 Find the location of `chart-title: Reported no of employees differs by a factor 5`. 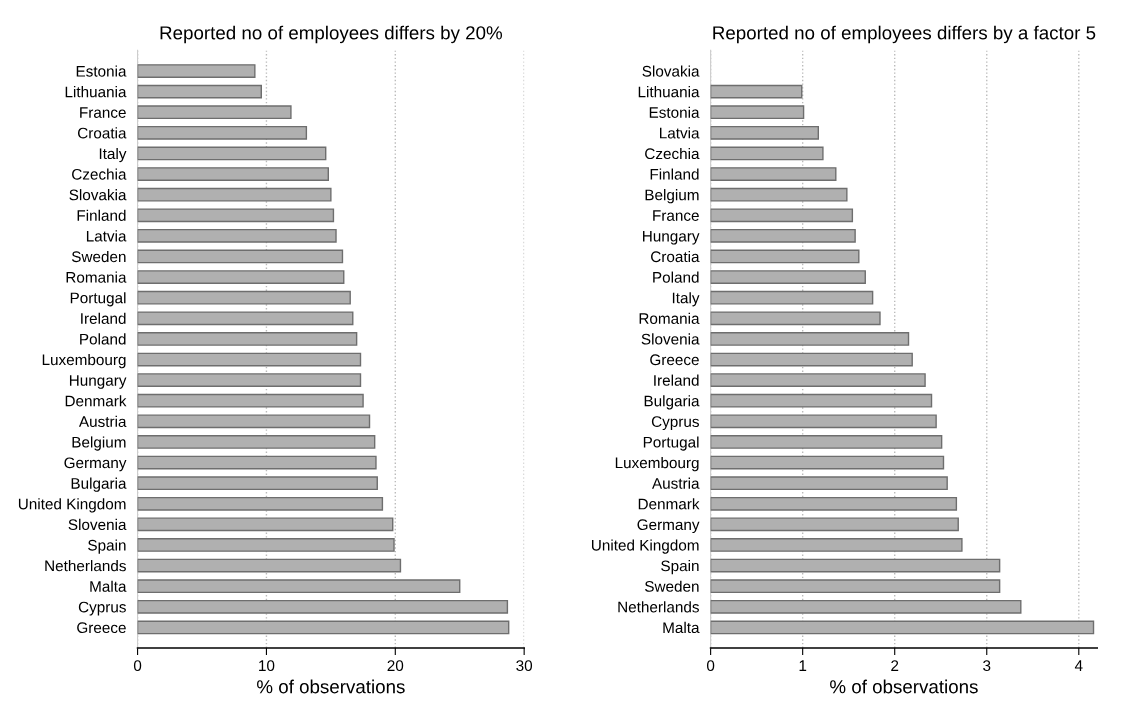

chart-title: Reported no of employees differs by a factor 5 is located at coordinates (904, 34).